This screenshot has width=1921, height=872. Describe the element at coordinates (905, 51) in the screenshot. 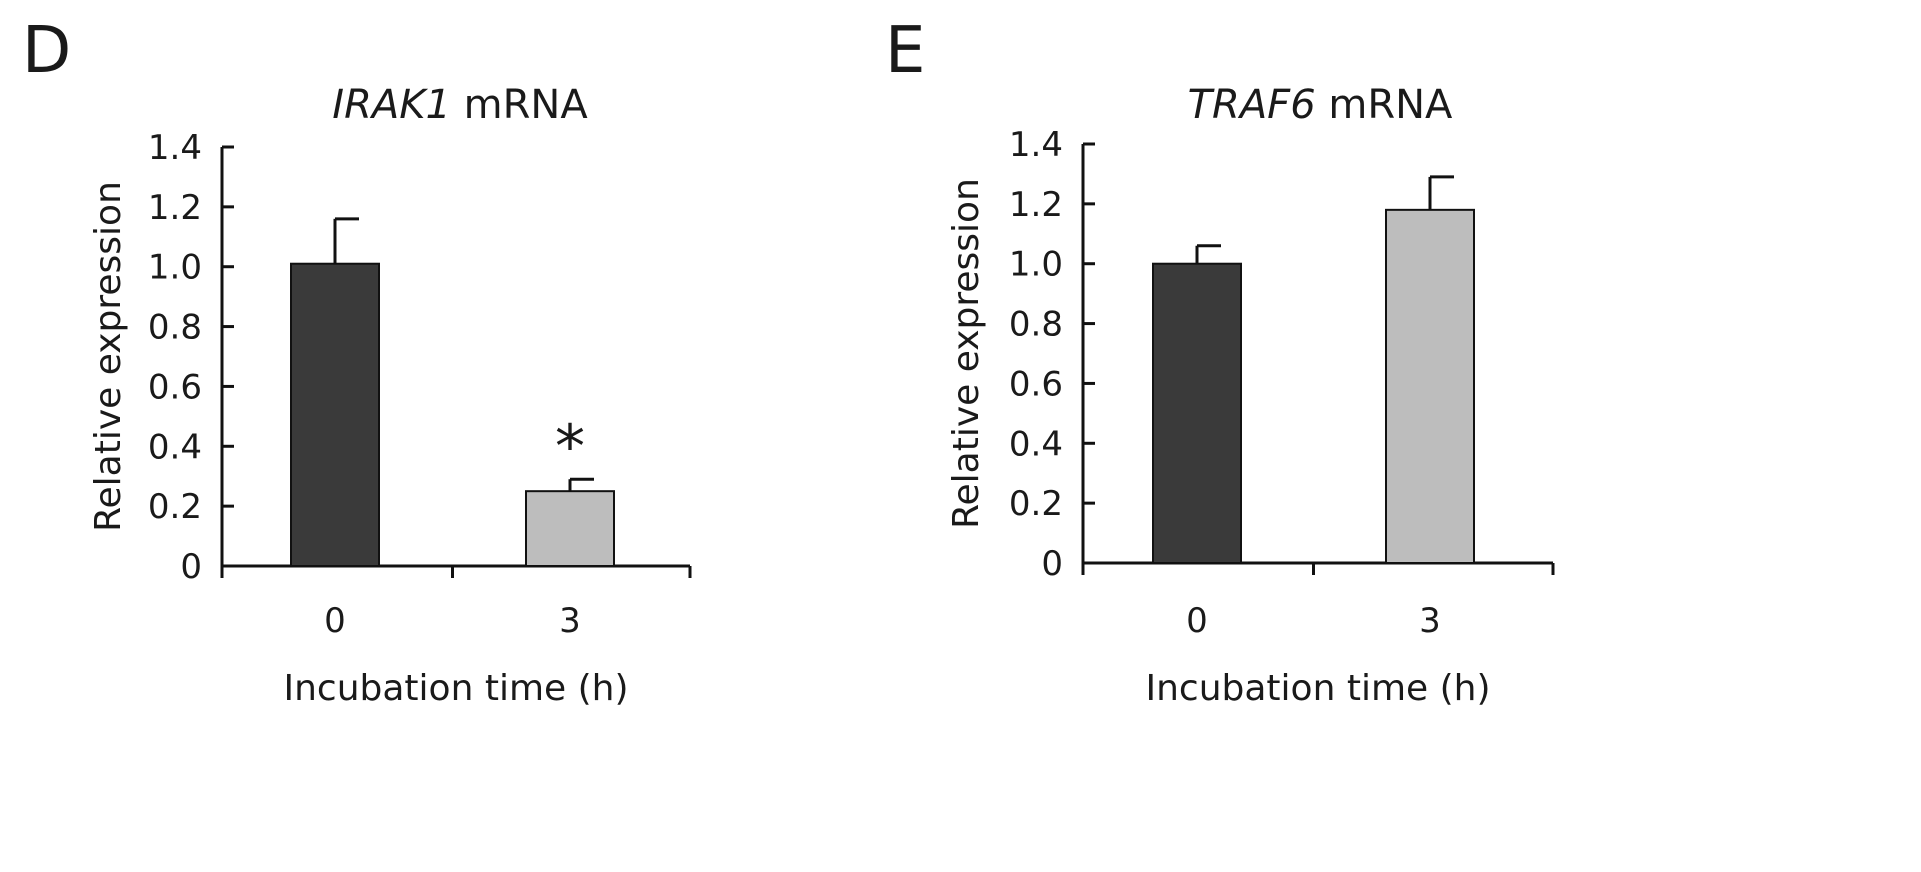

I see `panel-label: E` at that location.